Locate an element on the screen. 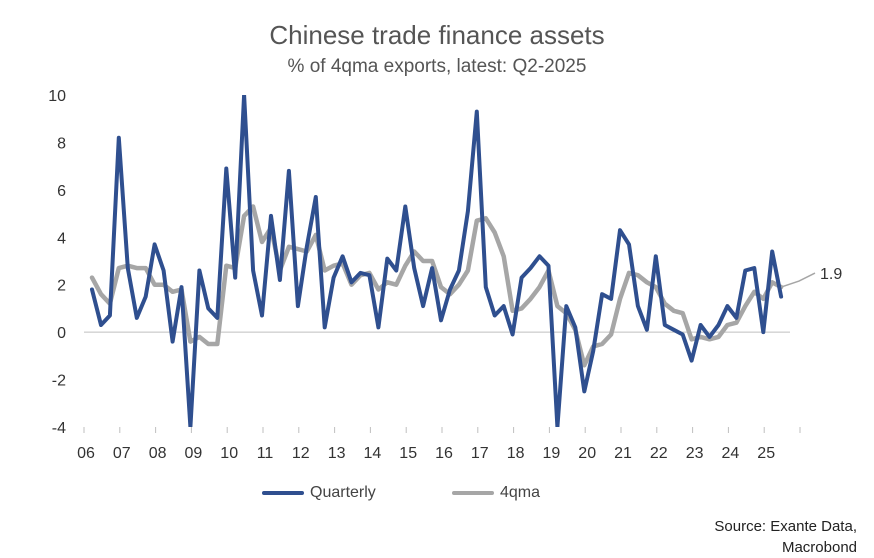 The image size is (874, 558). x-tick-label: 07 is located at coordinates (122, 453).